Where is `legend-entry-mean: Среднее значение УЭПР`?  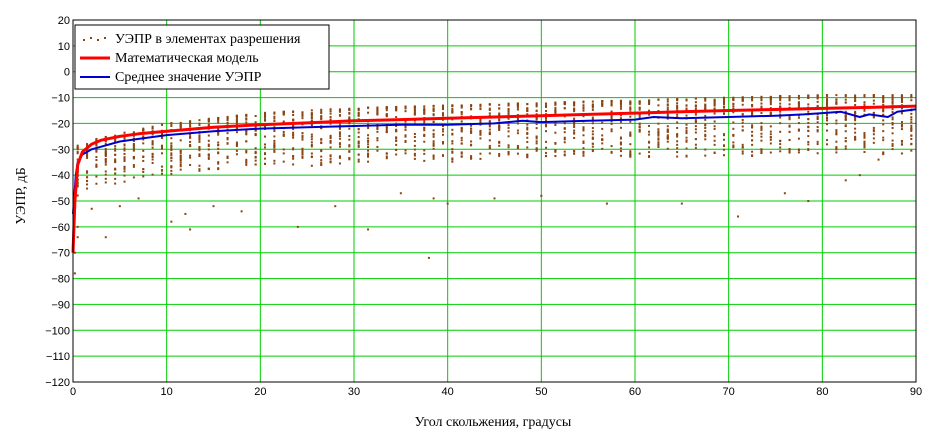
legend-entry-mean: Среднее значение УЭПР is located at coordinates (171, 77).